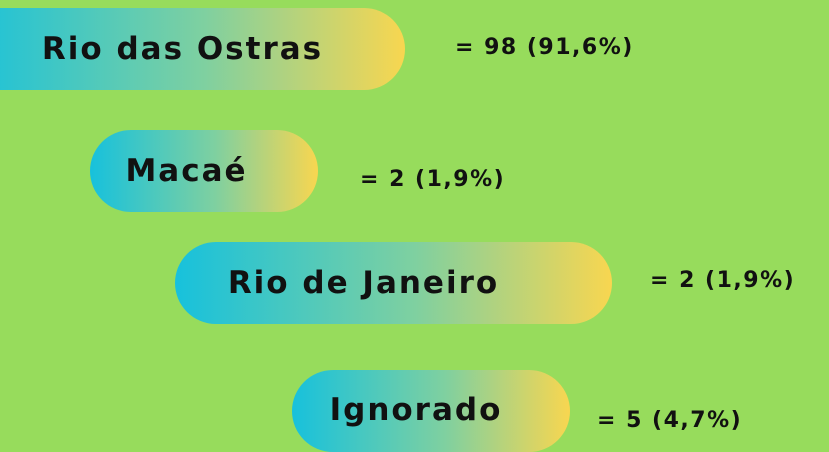 This screenshot has height=452, width=829. I want to click on value: = 98 (91,6%), so click(544, 47).